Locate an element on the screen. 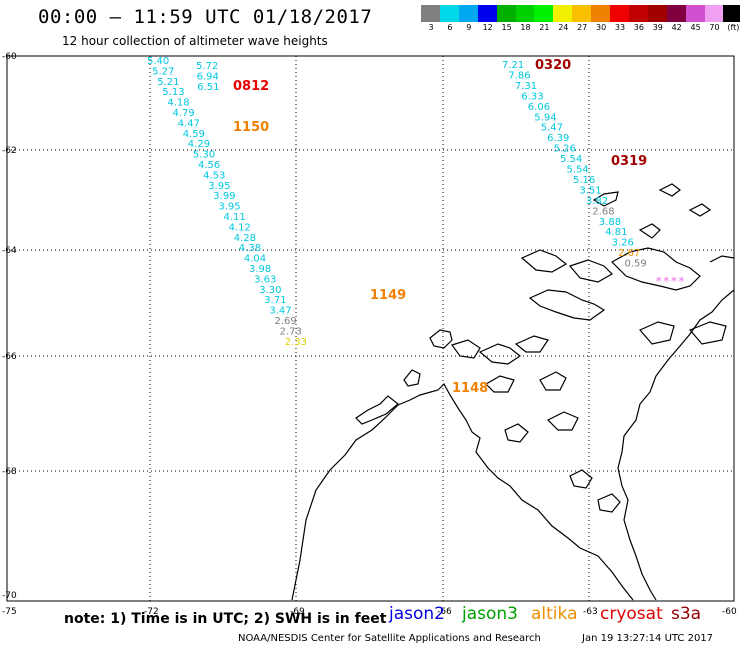 This screenshot has height=650, width=740. scale-label: 12 is located at coordinates (487, 27).